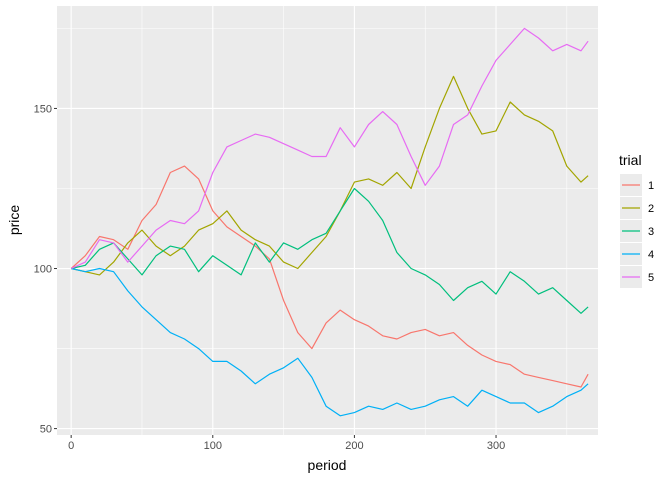 This screenshot has width=672, height=480. I want to click on x-axis-title: period, so click(327, 465).